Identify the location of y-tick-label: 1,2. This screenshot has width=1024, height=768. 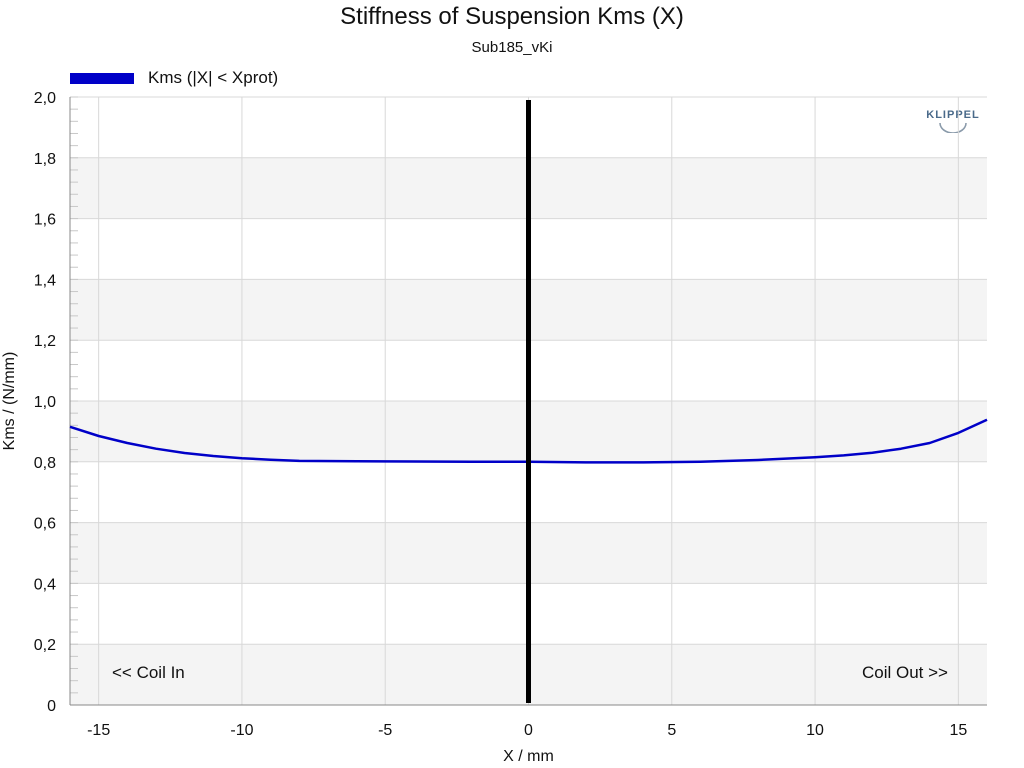
(45, 341).